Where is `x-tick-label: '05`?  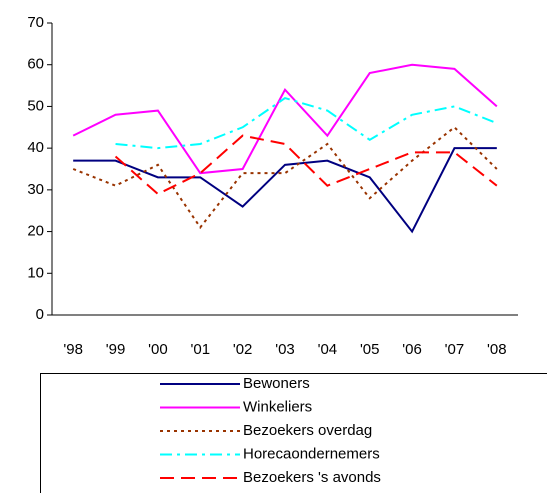
x-tick-label: '05 is located at coordinates (370, 349).